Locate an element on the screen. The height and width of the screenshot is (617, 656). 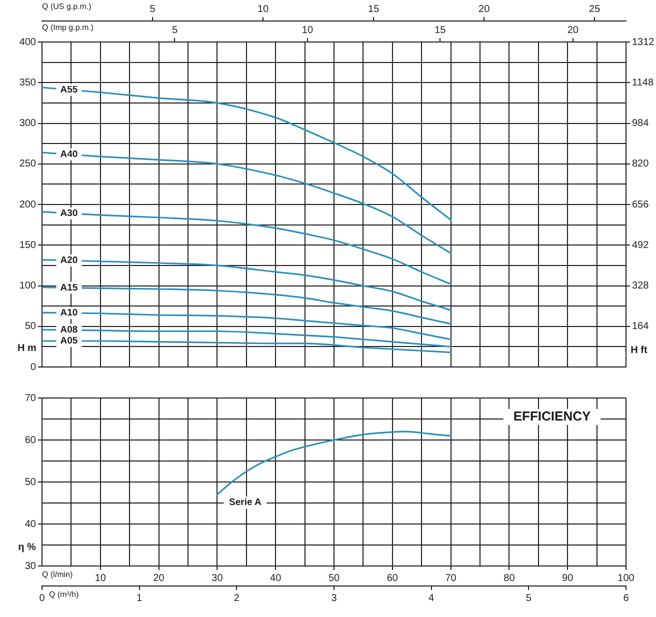
x2-tick-label: 1 is located at coordinates (139, 598).